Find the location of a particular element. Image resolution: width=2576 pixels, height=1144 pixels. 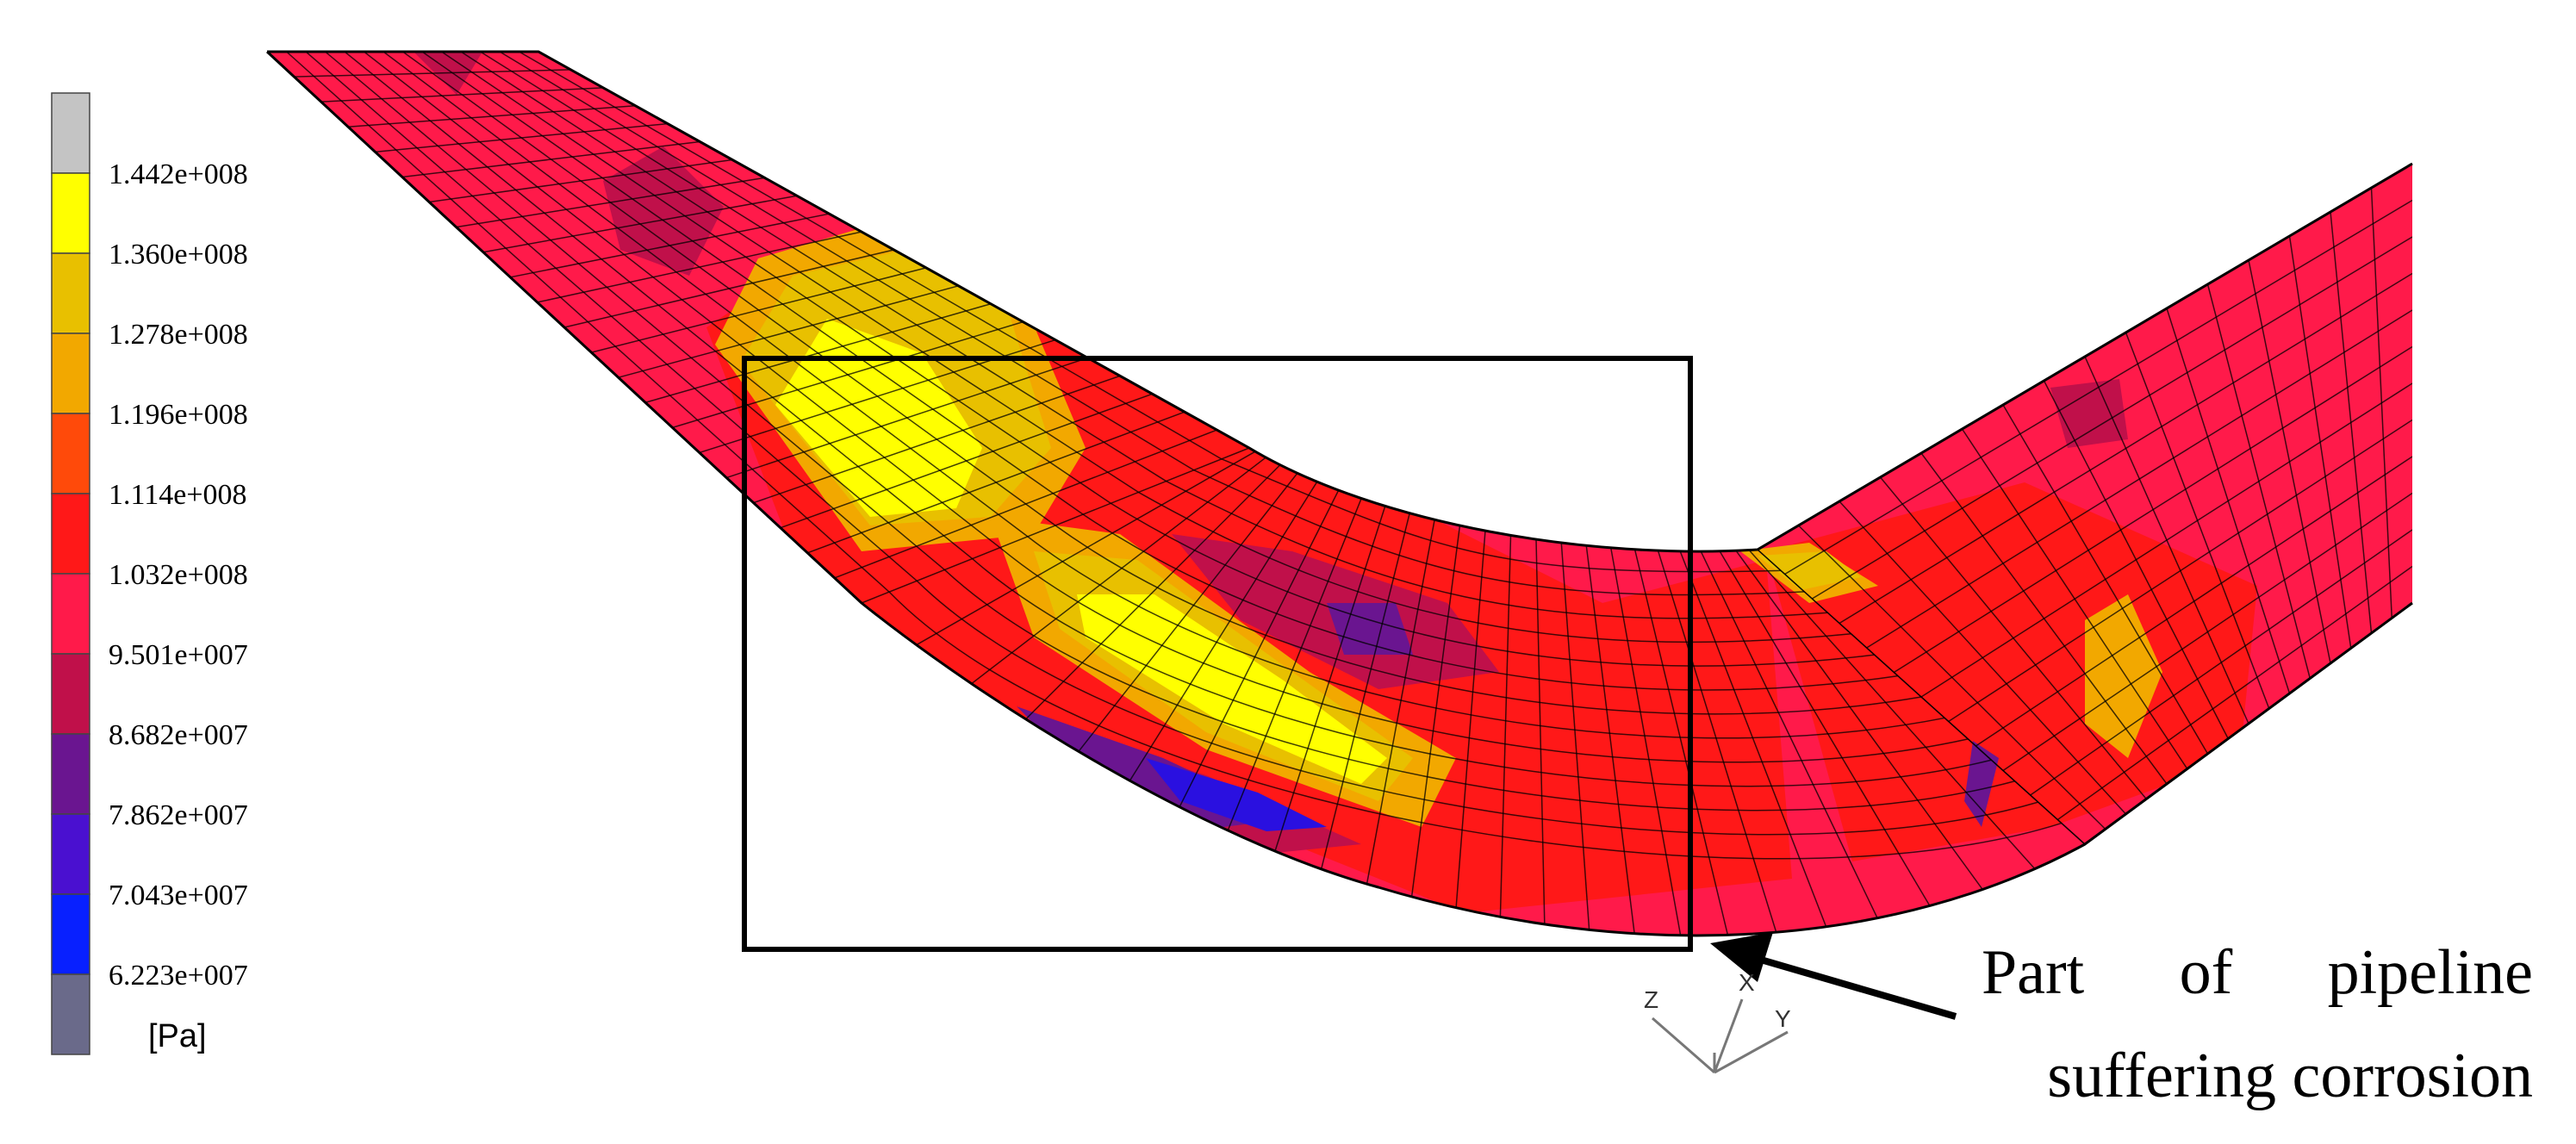

contour-dark-red is located at coordinates (664, 211).